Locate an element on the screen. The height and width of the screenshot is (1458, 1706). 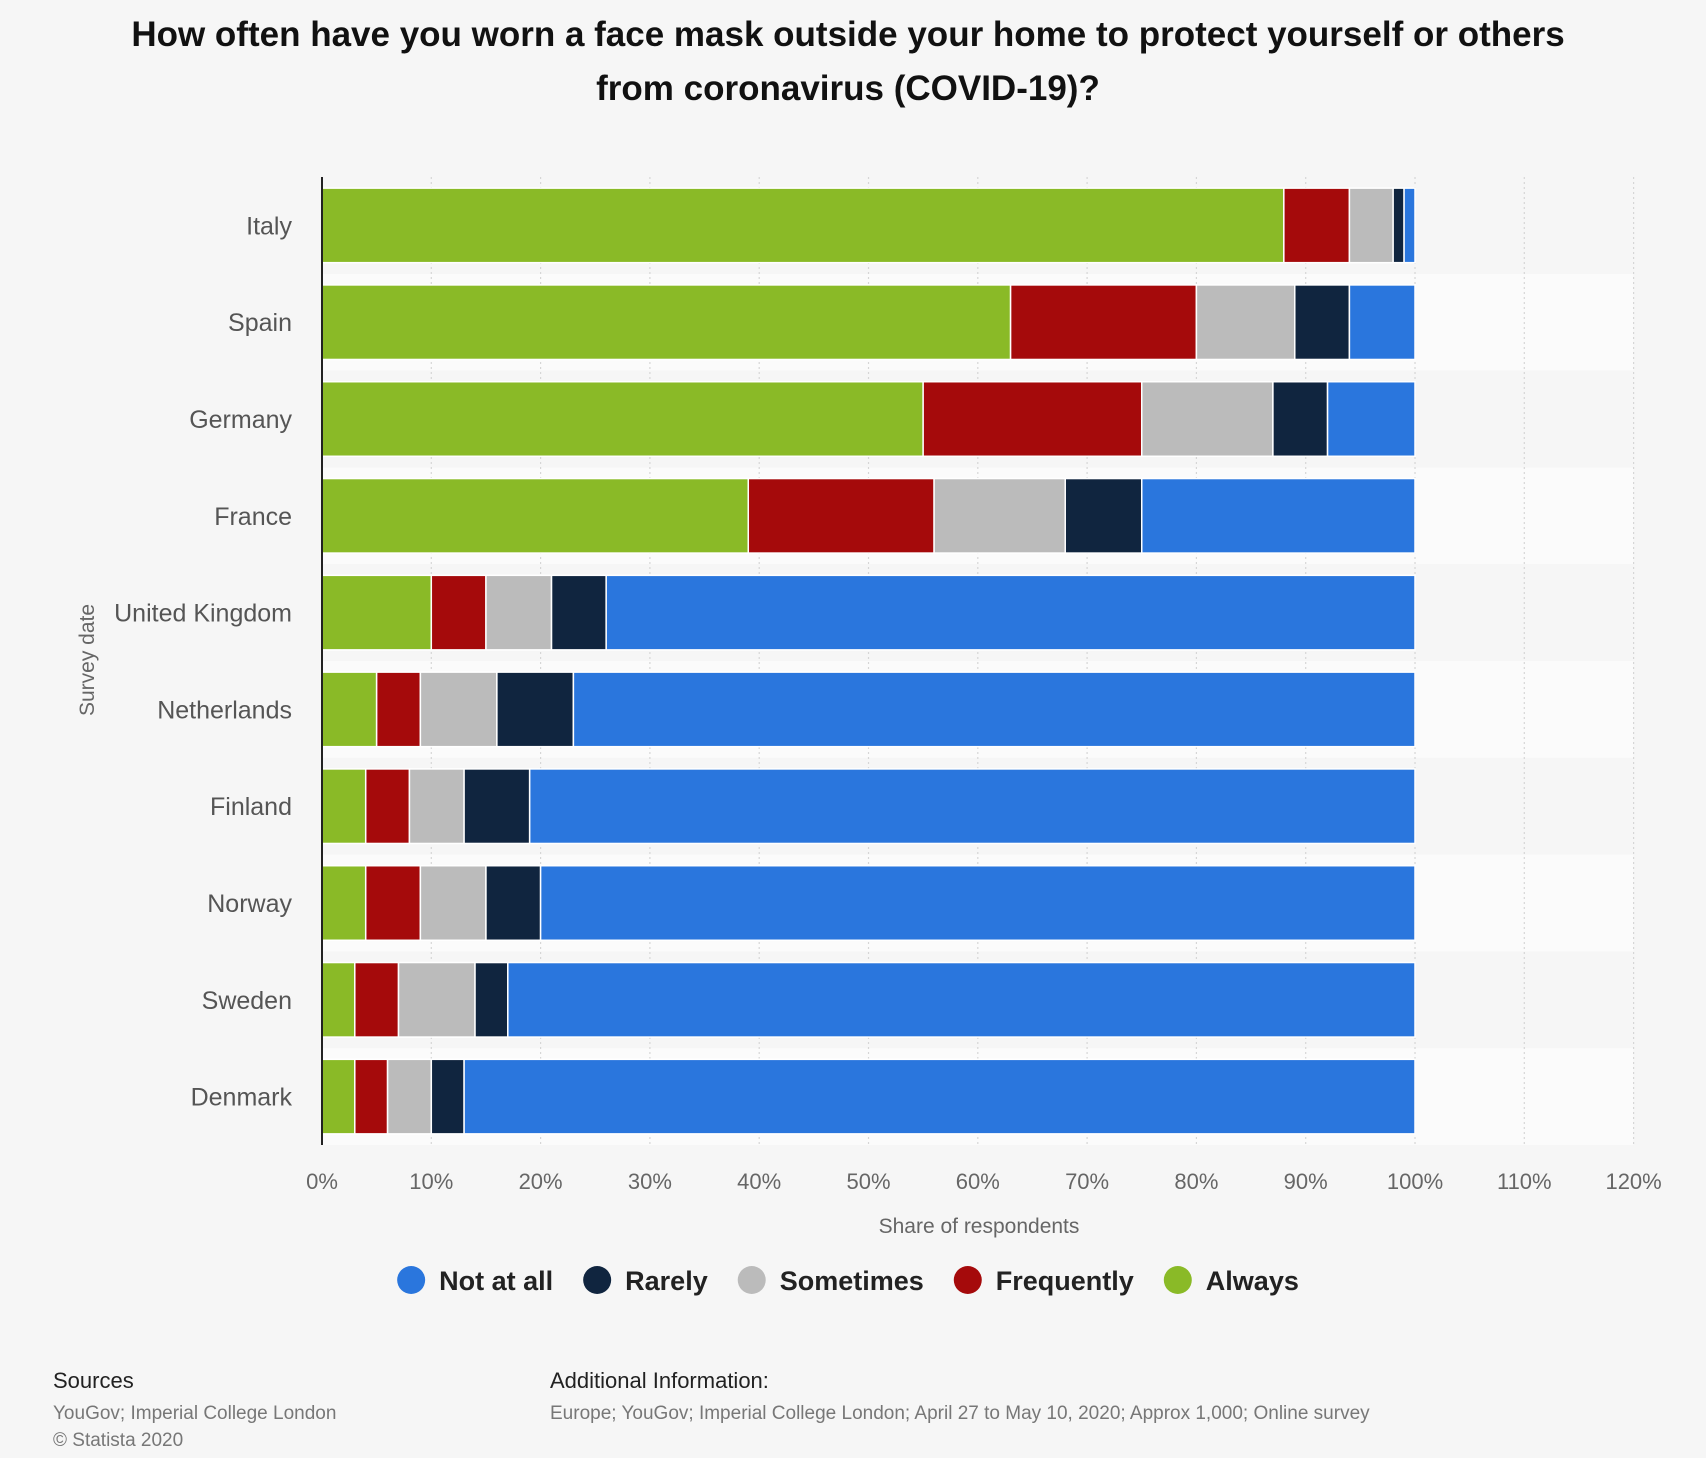
x-tick-label: 0% is located at coordinates (322, 1181).